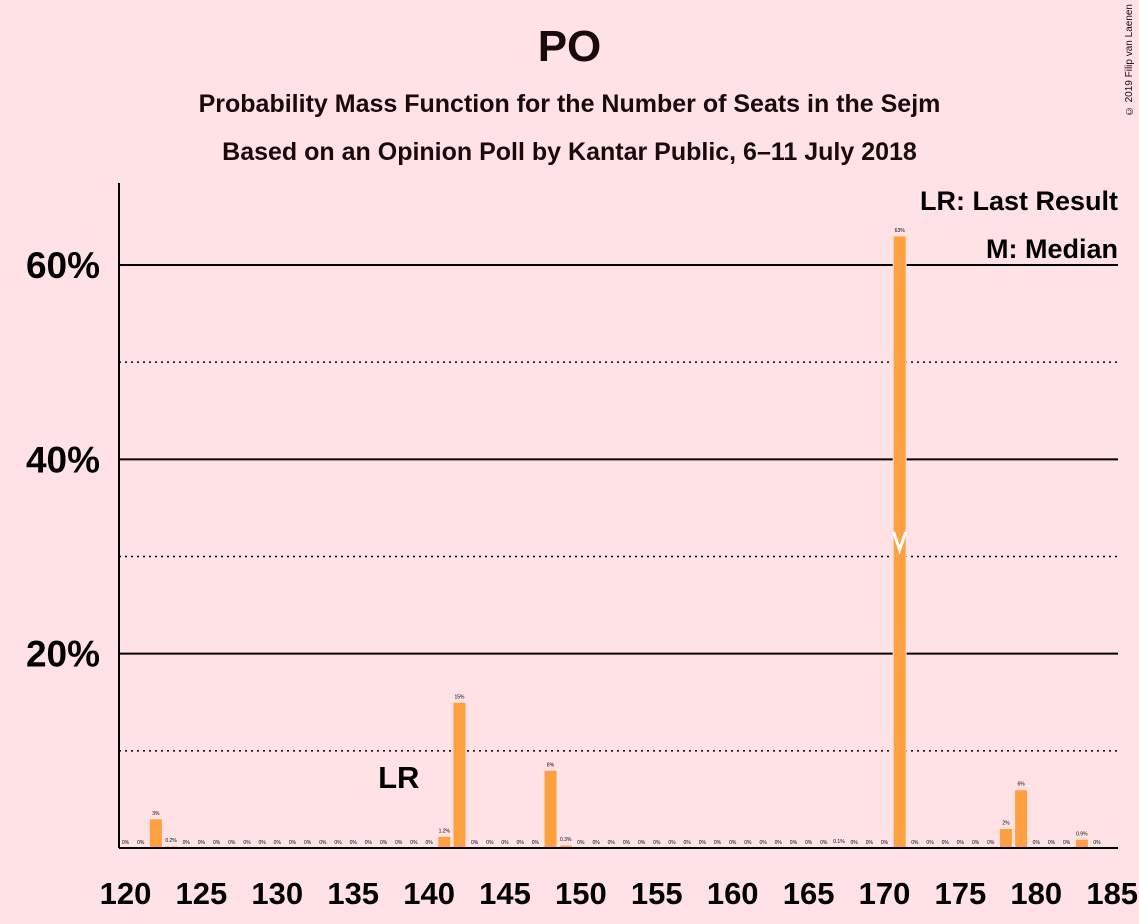 This screenshot has height=924, width=1139. I want to click on value-label-172: 0%, so click(915, 843).